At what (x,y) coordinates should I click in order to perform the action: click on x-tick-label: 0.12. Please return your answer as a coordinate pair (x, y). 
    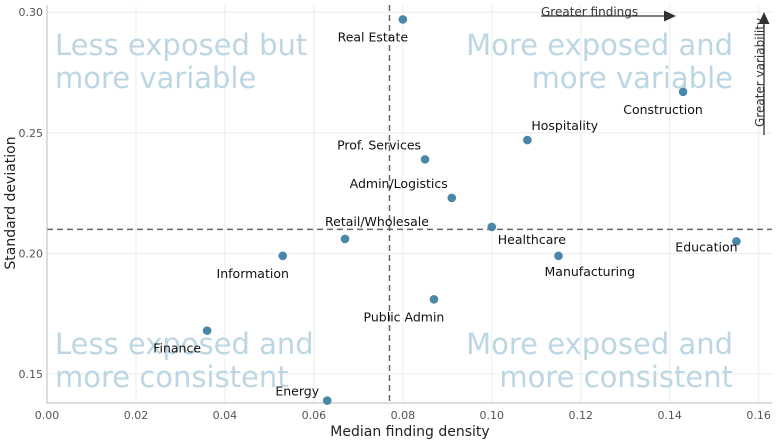
    Looking at the image, I should click on (580, 415).